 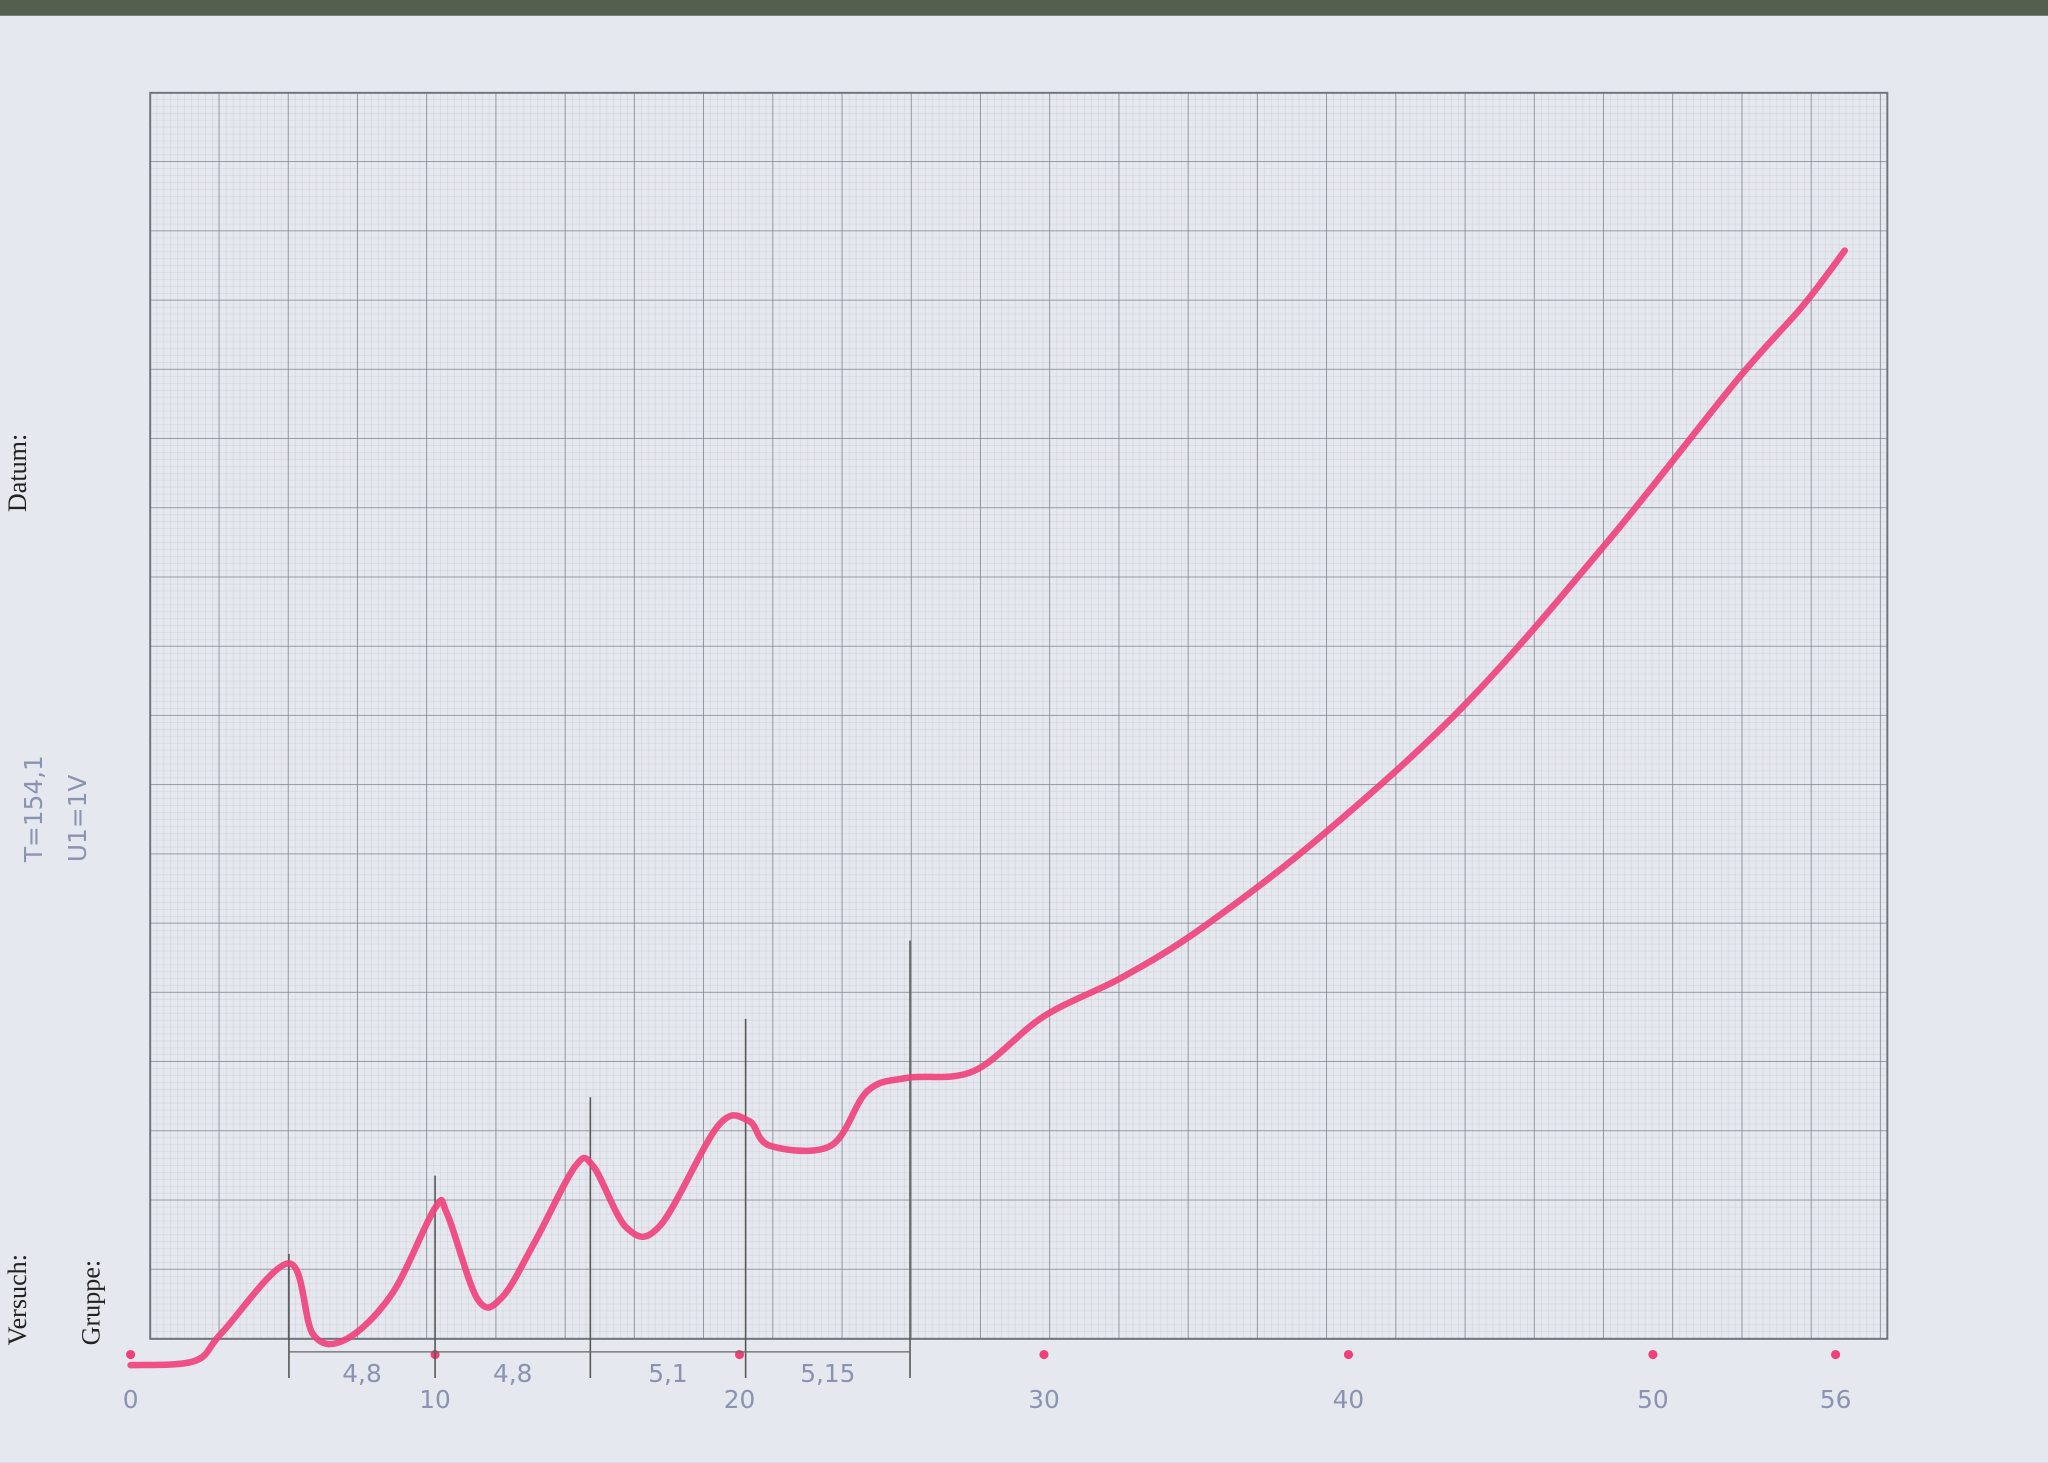 What do you see at coordinates (90, 1303) in the screenshot?
I see `form-label: Gruppe:` at bounding box center [90, 1303].